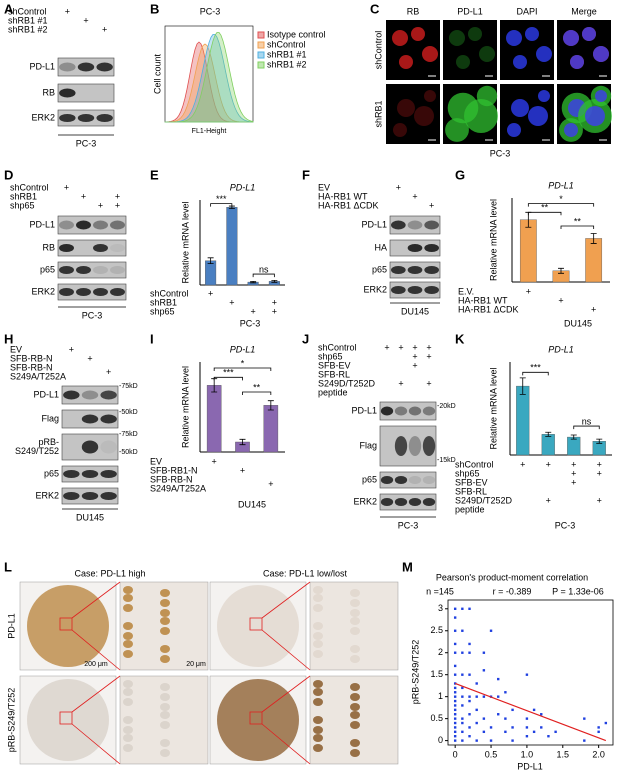 This screenshot has width=621, height=773. I want to click on y-axis-label: Relative mRNA level, so click(493, 240).